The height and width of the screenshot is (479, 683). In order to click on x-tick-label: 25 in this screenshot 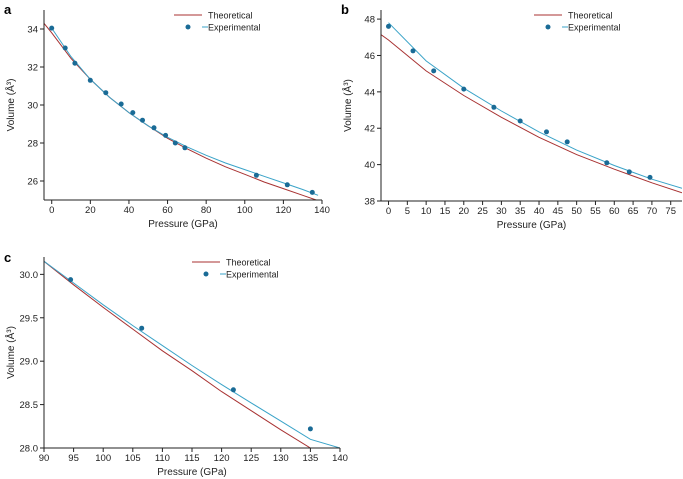, I will do `click(482, 211)`.